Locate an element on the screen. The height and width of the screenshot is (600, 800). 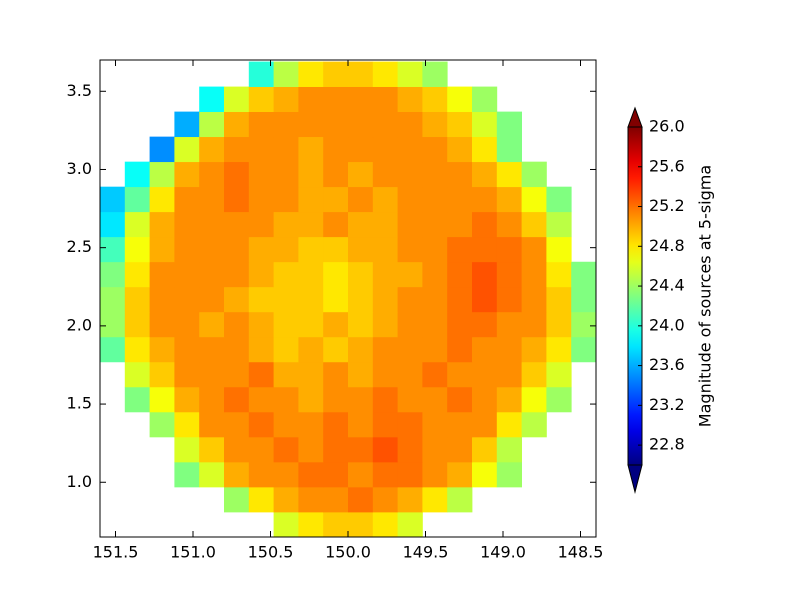
x-tick-label: 150.5 is located at coordinates (271, 552).